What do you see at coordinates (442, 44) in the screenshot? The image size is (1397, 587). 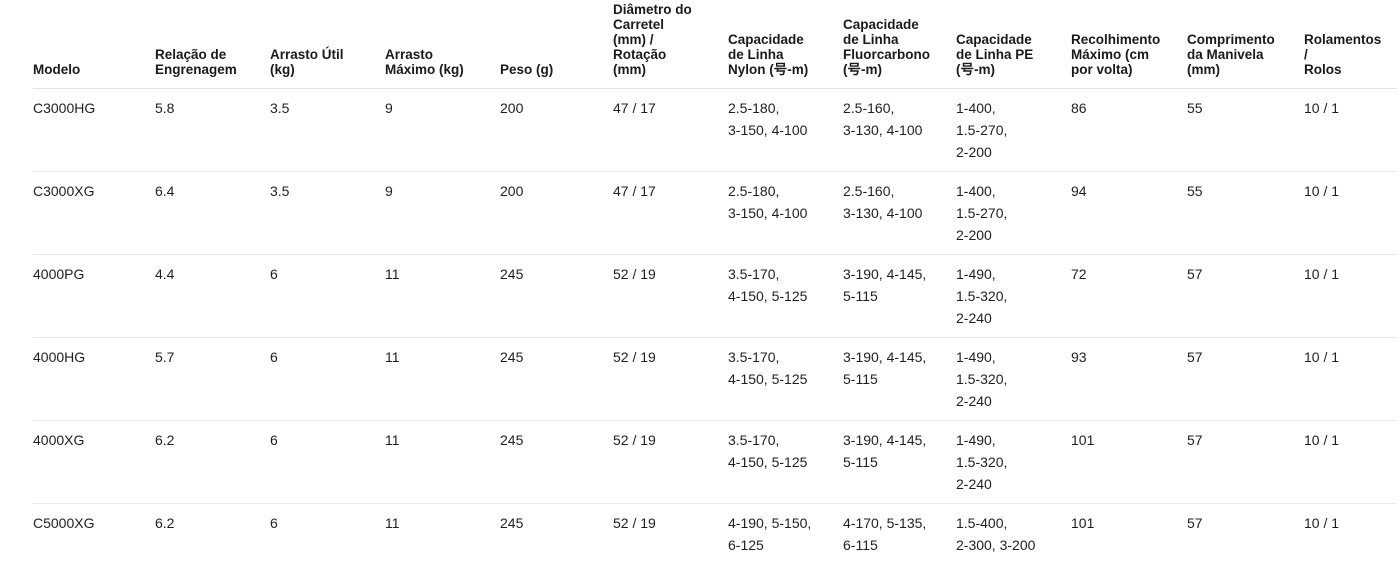 I see `column-header: Arrasto Máximo (kg)` at bounding box center [442, 44].